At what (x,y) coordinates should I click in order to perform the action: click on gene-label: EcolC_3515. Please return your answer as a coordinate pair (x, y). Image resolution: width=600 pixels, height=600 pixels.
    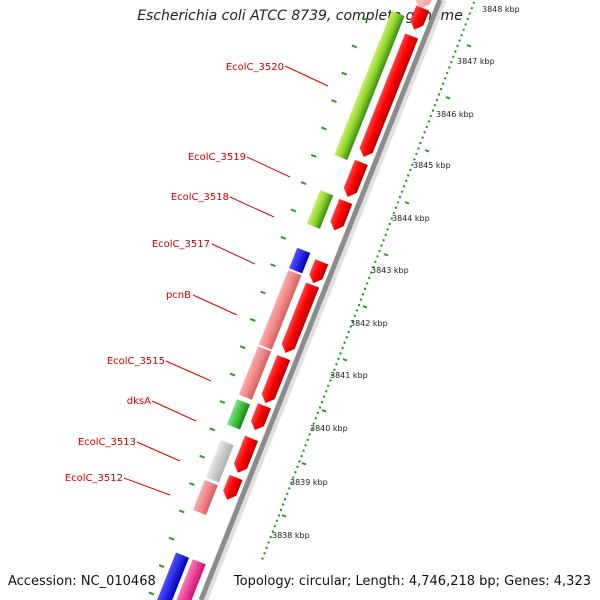
    Looking at the image, I should click on (136, 361).